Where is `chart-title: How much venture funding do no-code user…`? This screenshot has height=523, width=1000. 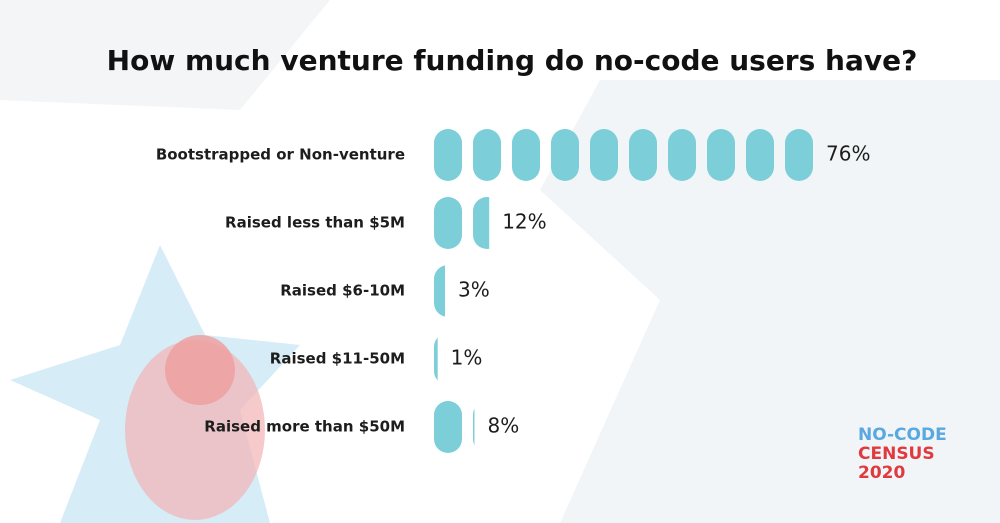
chart-title: How much venture funding do no-code user… is located at coordinates (512, 60).